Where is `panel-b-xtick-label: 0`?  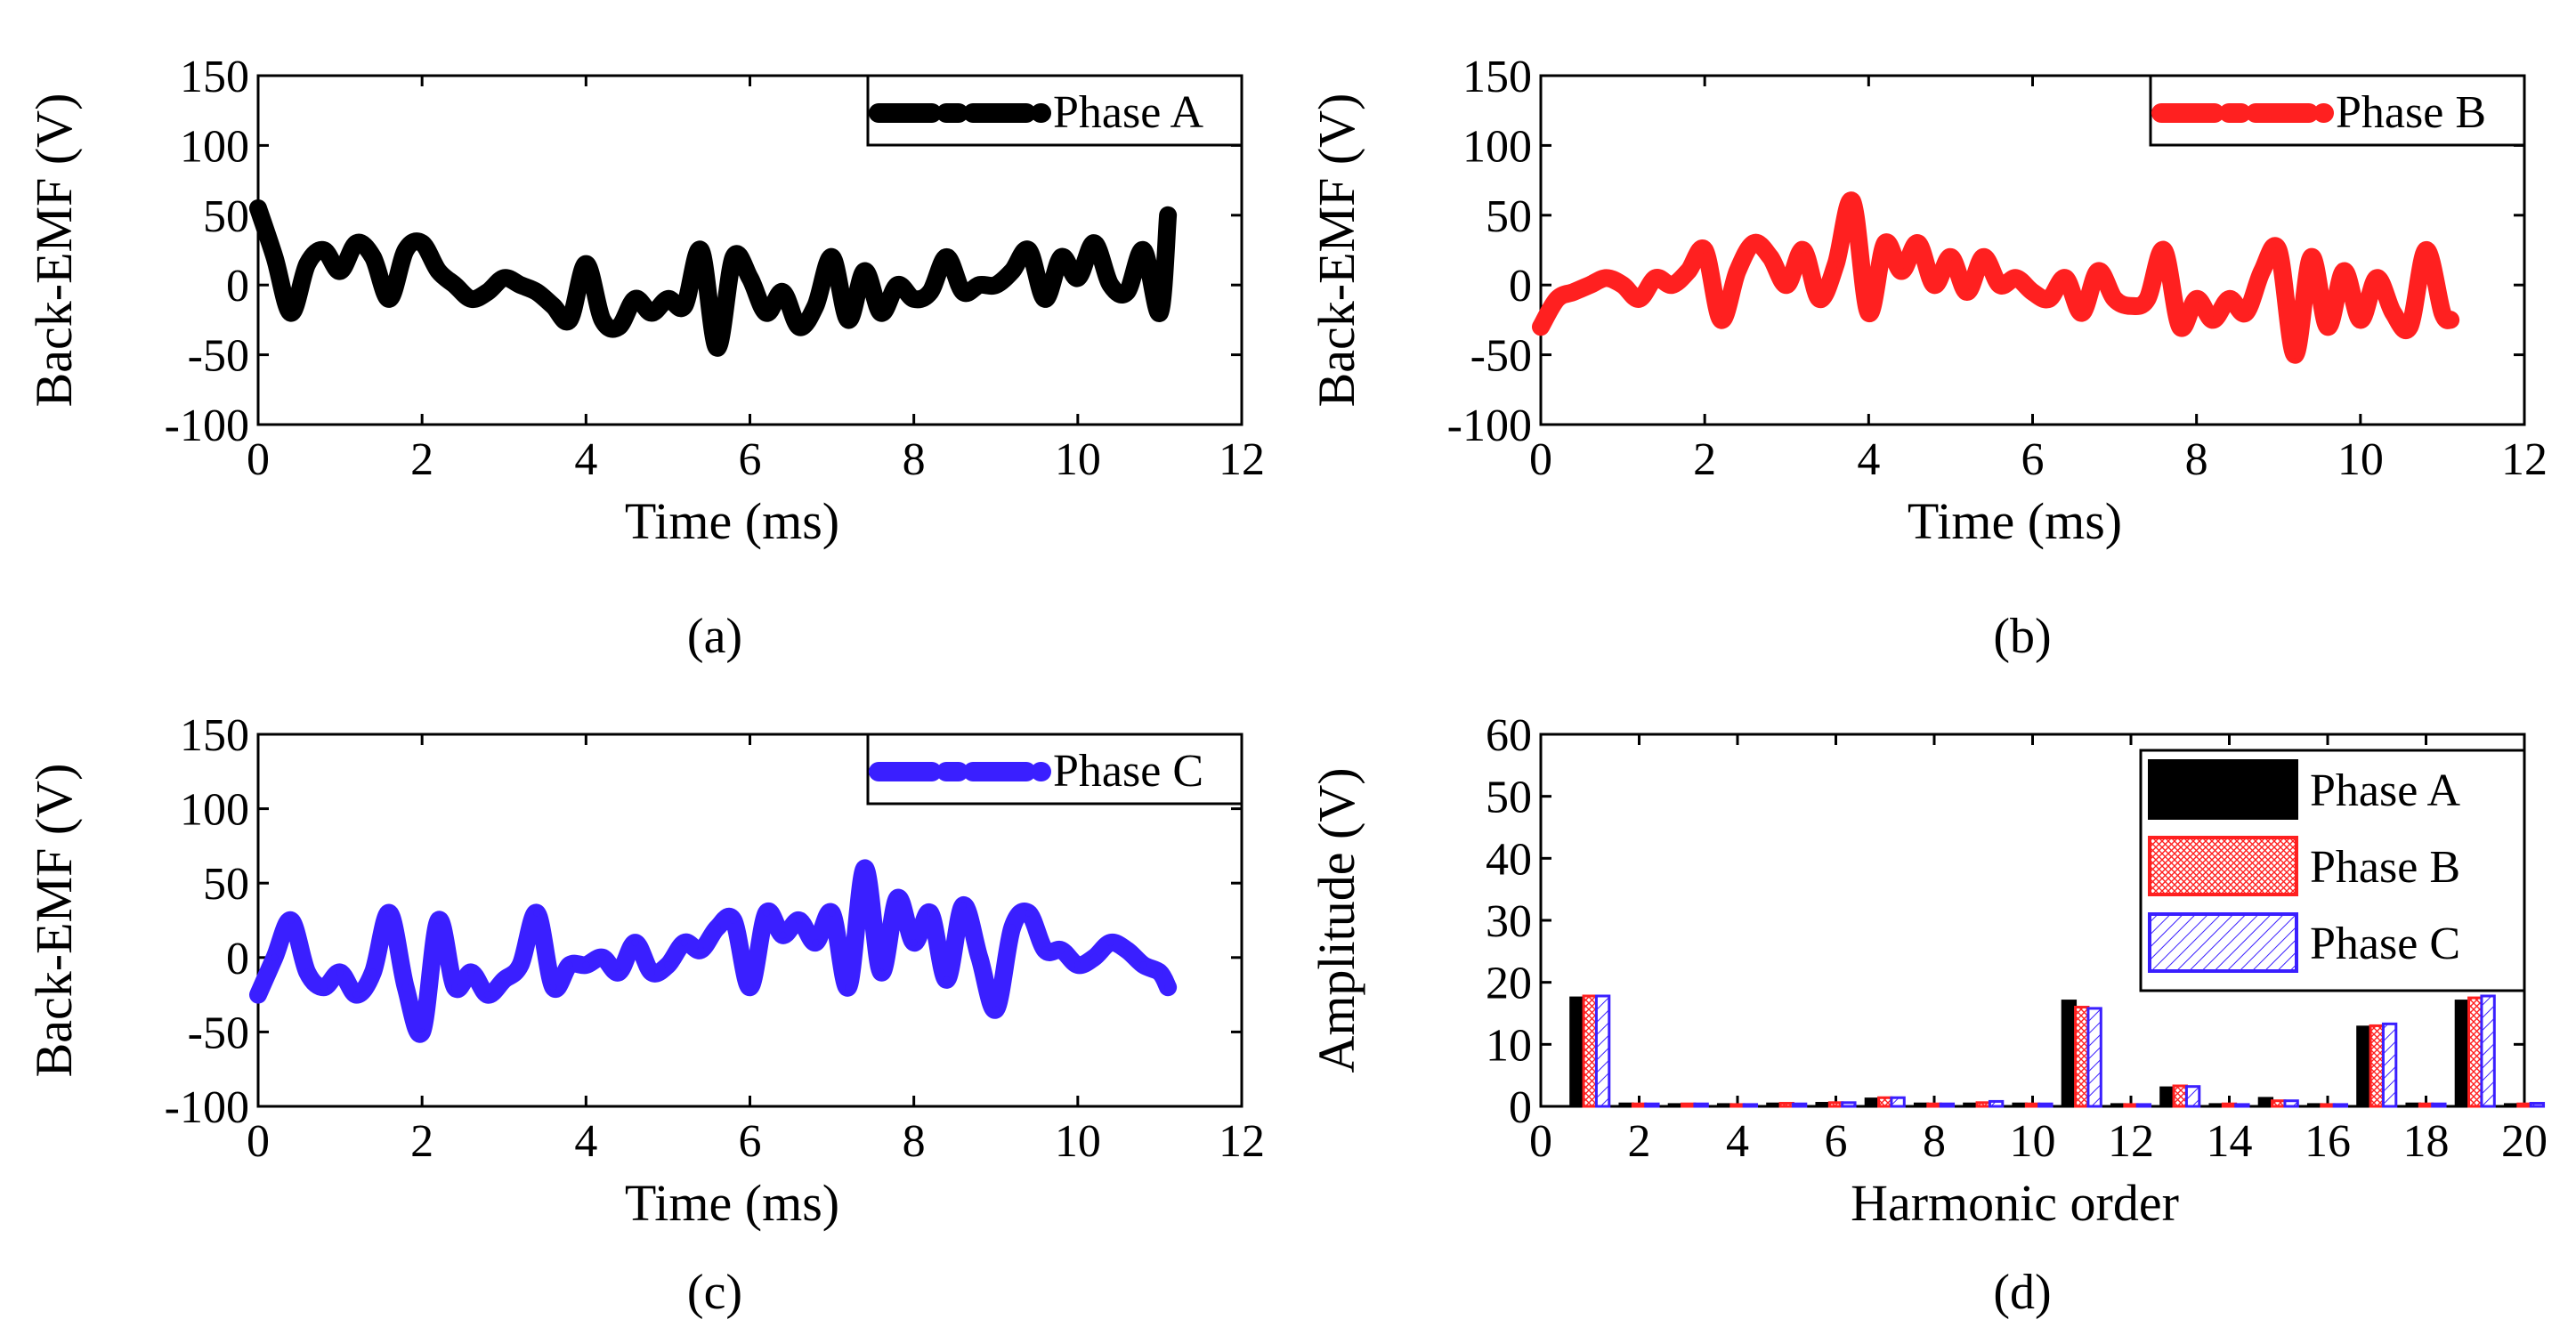
panel-b-xtick-label: 0 is located at coordinates (1540, 459).